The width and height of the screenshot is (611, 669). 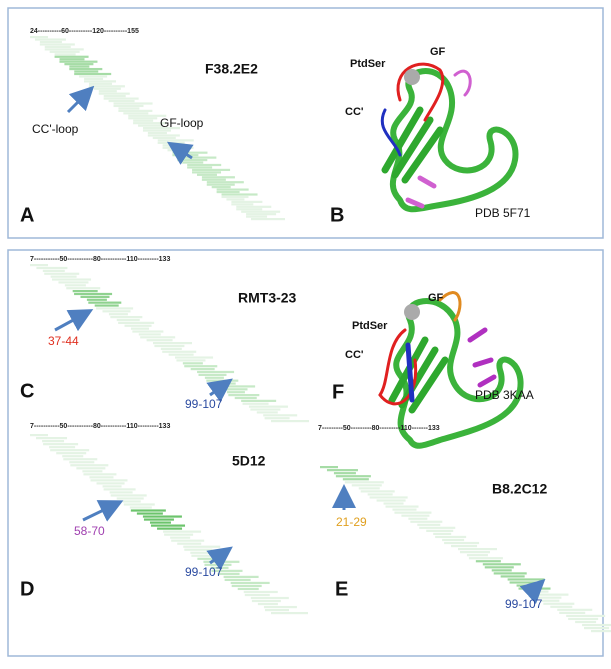 What do you see at coordinates (27, 215) in the screenshot?
I see `panel-letter: A` at bounding box center [27, 215].